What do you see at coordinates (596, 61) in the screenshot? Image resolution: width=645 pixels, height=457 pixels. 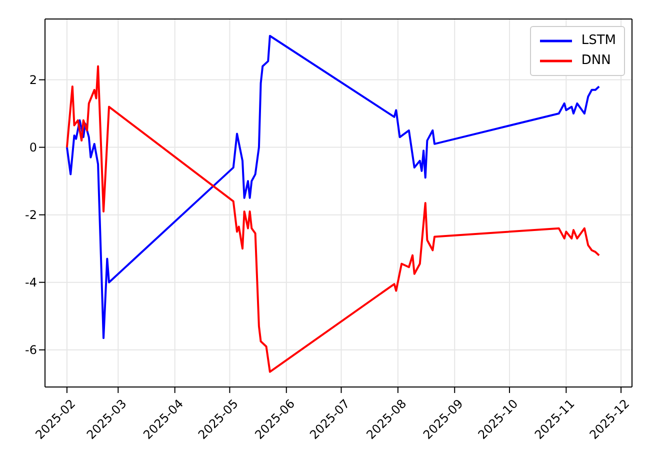 I see `legend-label: DNN` at bounding box center [596, 61].